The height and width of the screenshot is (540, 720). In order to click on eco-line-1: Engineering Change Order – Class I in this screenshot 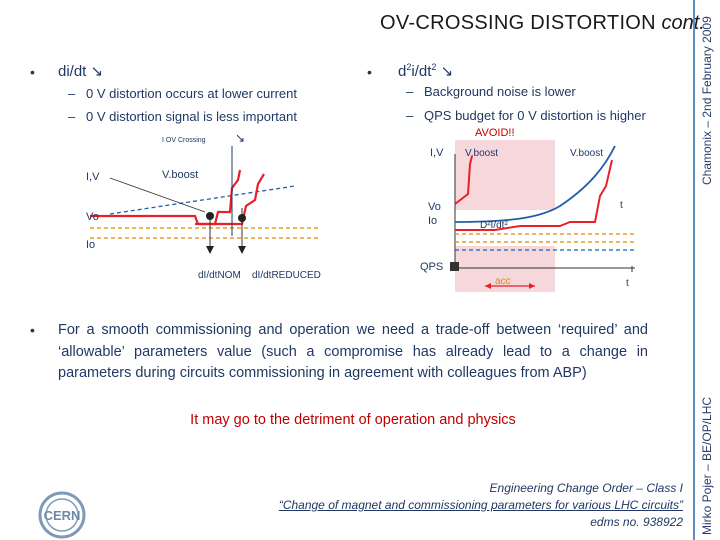, I will do `click(586, 488)`.